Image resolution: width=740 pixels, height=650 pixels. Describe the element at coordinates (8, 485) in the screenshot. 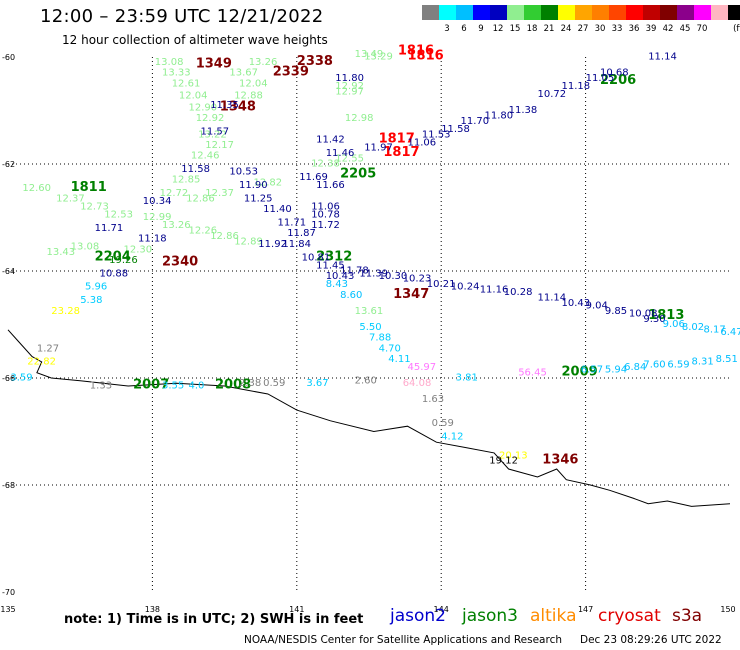

I see `y-tick-label: -68` at that location.